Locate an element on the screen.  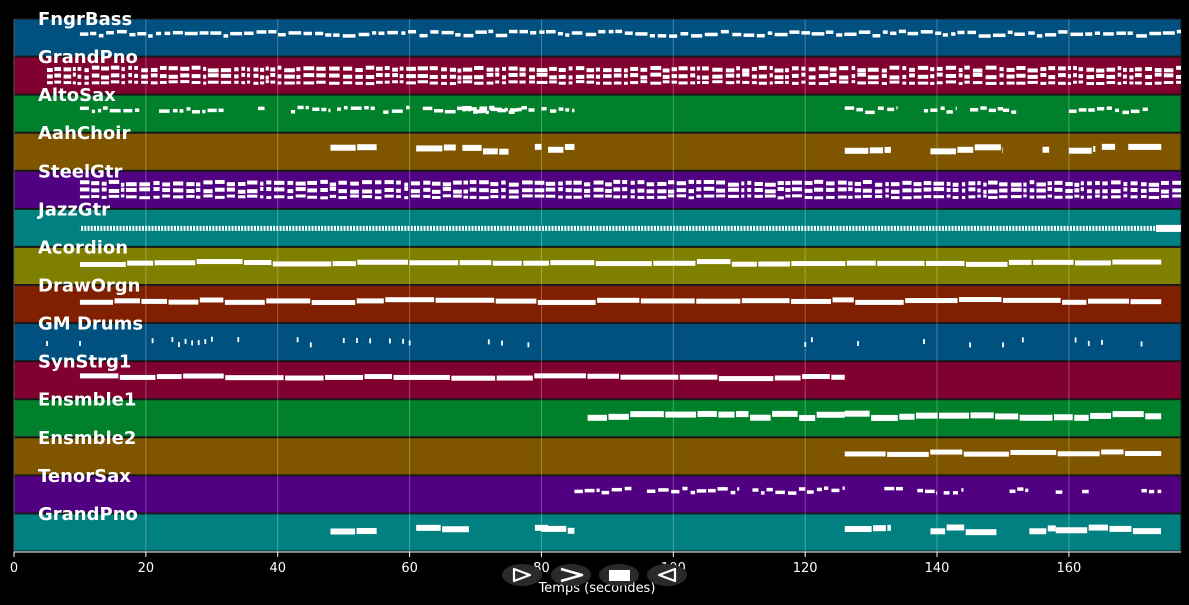
play-button is located at coordinates (522, 575).